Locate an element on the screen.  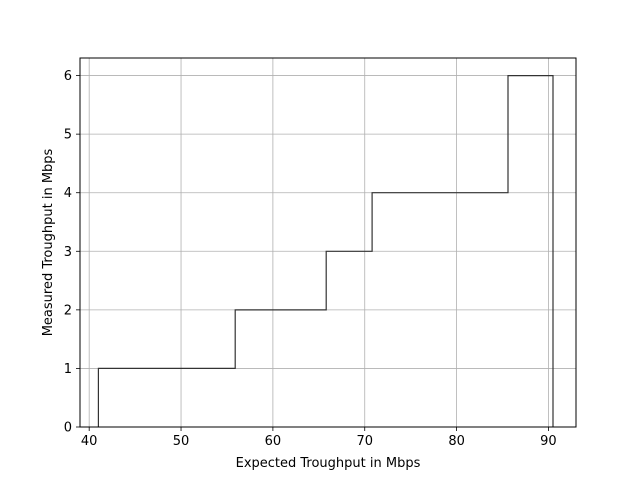
x-axis-label: Expected Troughput in Mbps is located at coordinates (328, 463).